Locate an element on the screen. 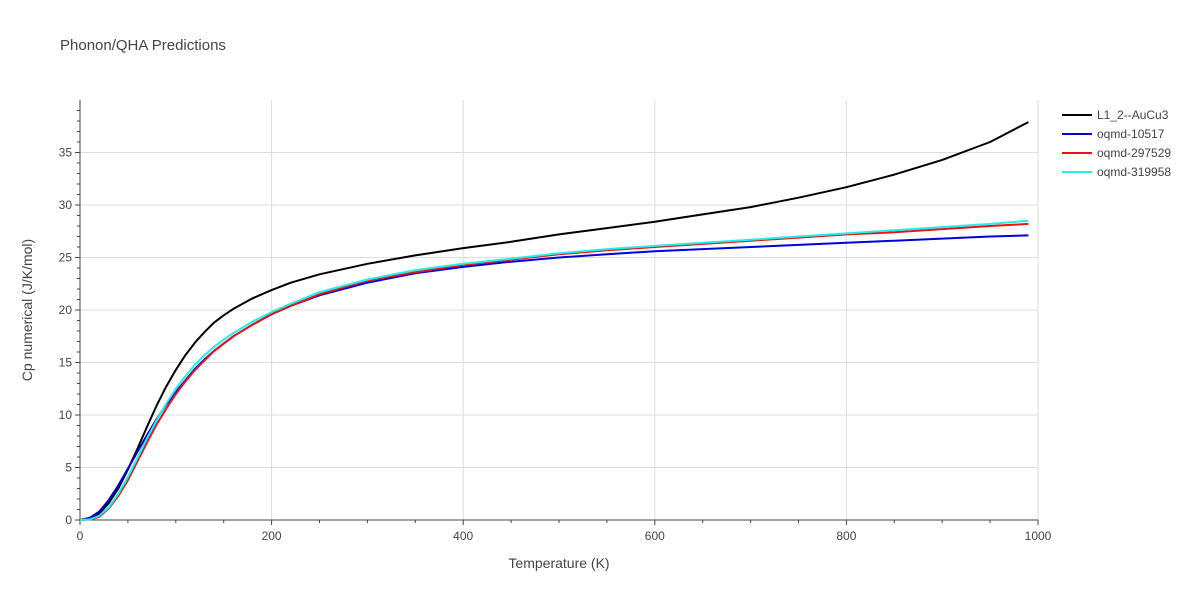 The width and height of the screenshot is (1200, 600). y-tick-label: 5 is located at coordinates (68, 468).